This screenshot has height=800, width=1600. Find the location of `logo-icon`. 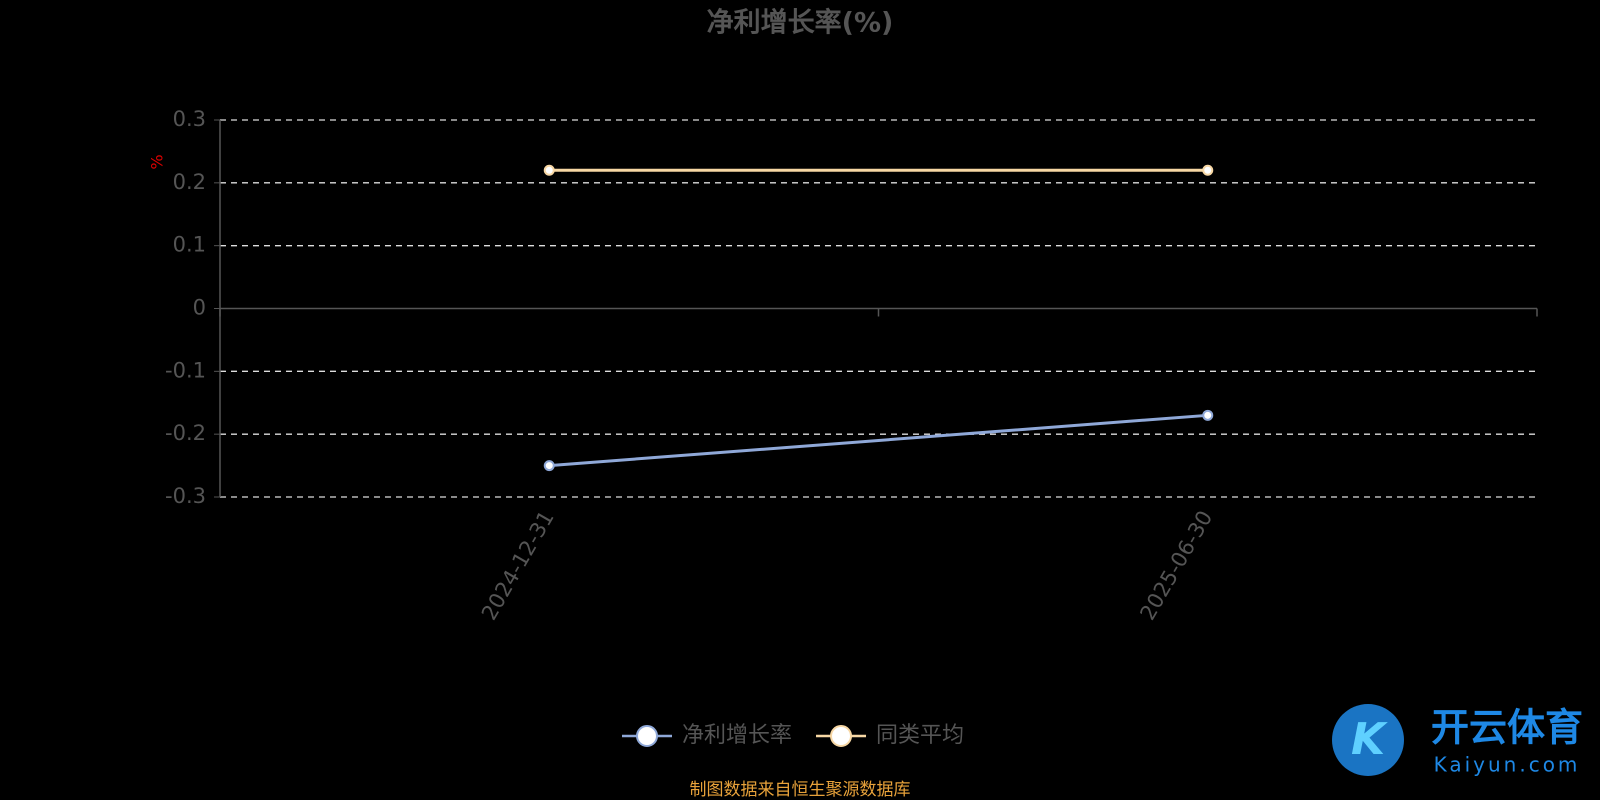

logo-icon is located at coordinates (1368, 740).